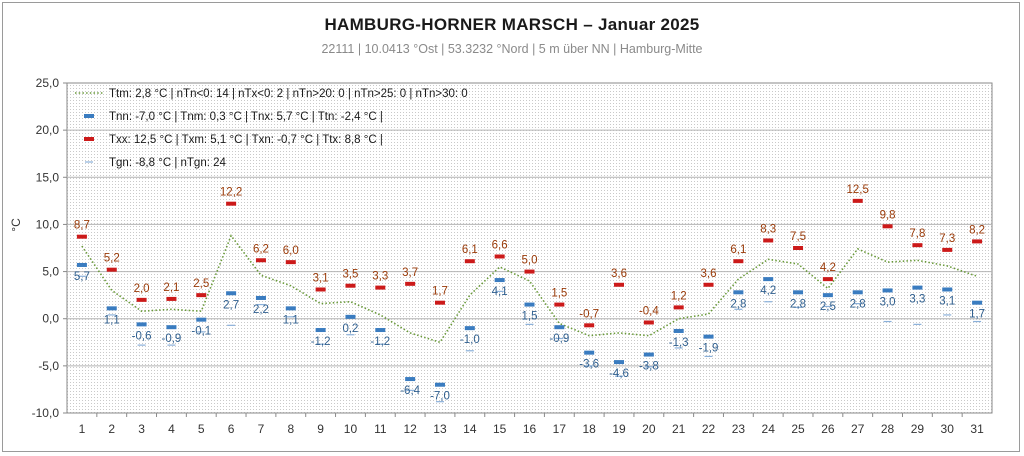  What do you see at coordinates (649, 367) in the screenshot?
I see `tmin-label: -3,8` at bounding box center [649, 367].